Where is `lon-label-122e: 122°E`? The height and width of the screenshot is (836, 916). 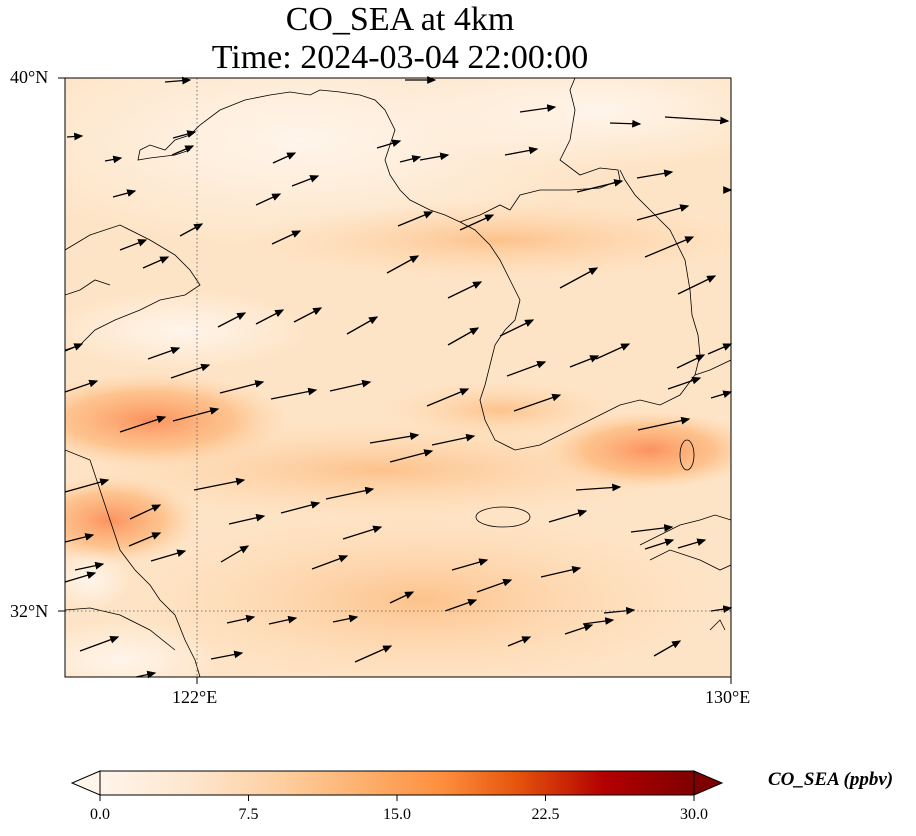 lon-label-122e: 122°E is located at coordinates (195, 697).